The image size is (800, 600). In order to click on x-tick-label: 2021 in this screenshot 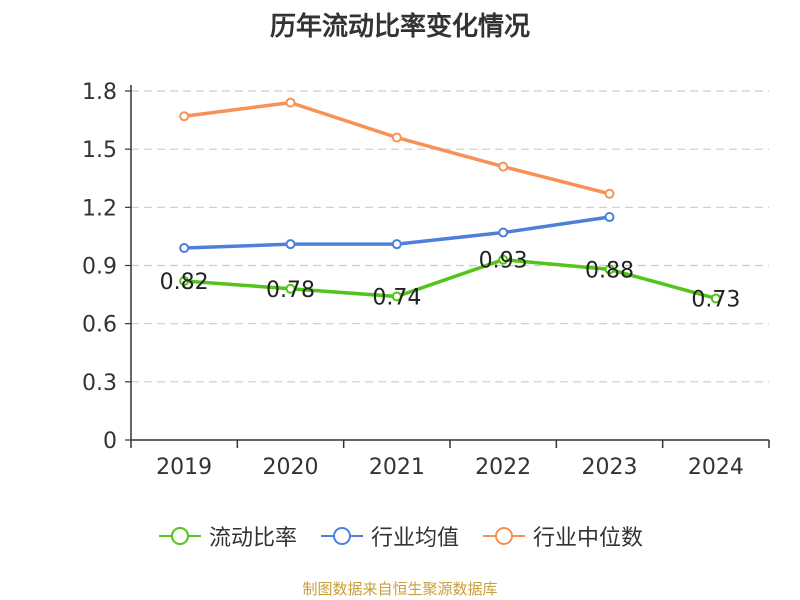, I will do `click(397, 467)`.